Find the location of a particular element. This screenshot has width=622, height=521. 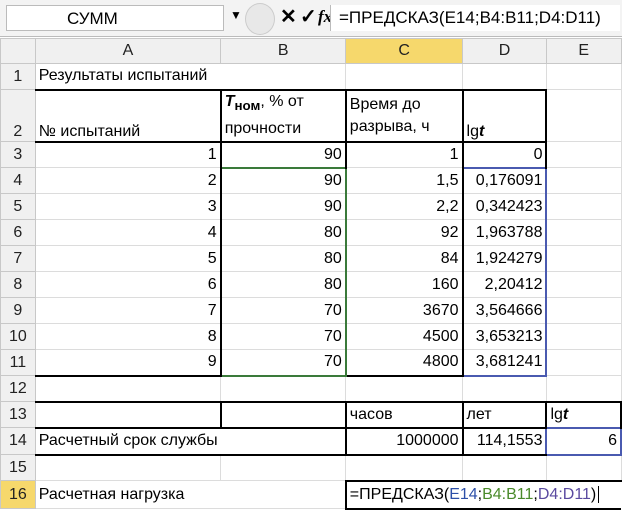

name-box: СУММ is located at coordinates (115, 18).